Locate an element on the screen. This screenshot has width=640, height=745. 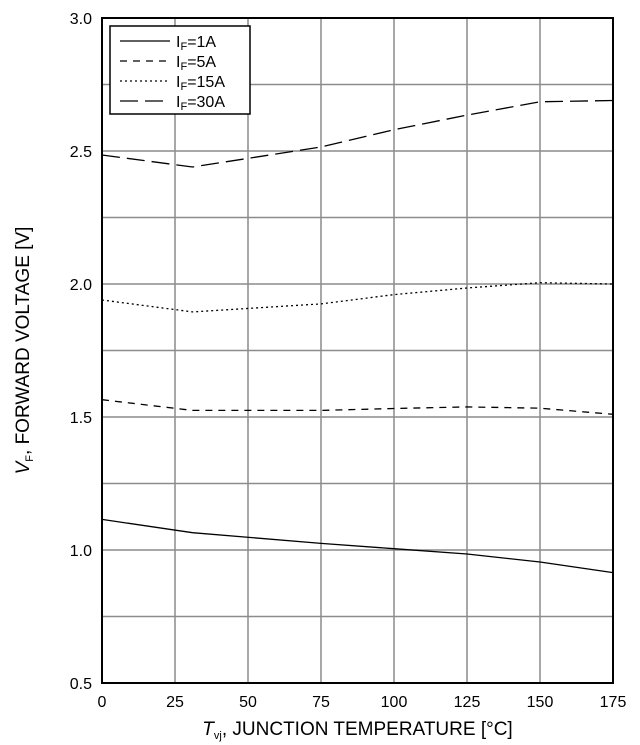
y-tick-label: 0.5 is located at coordinates (81, 684).